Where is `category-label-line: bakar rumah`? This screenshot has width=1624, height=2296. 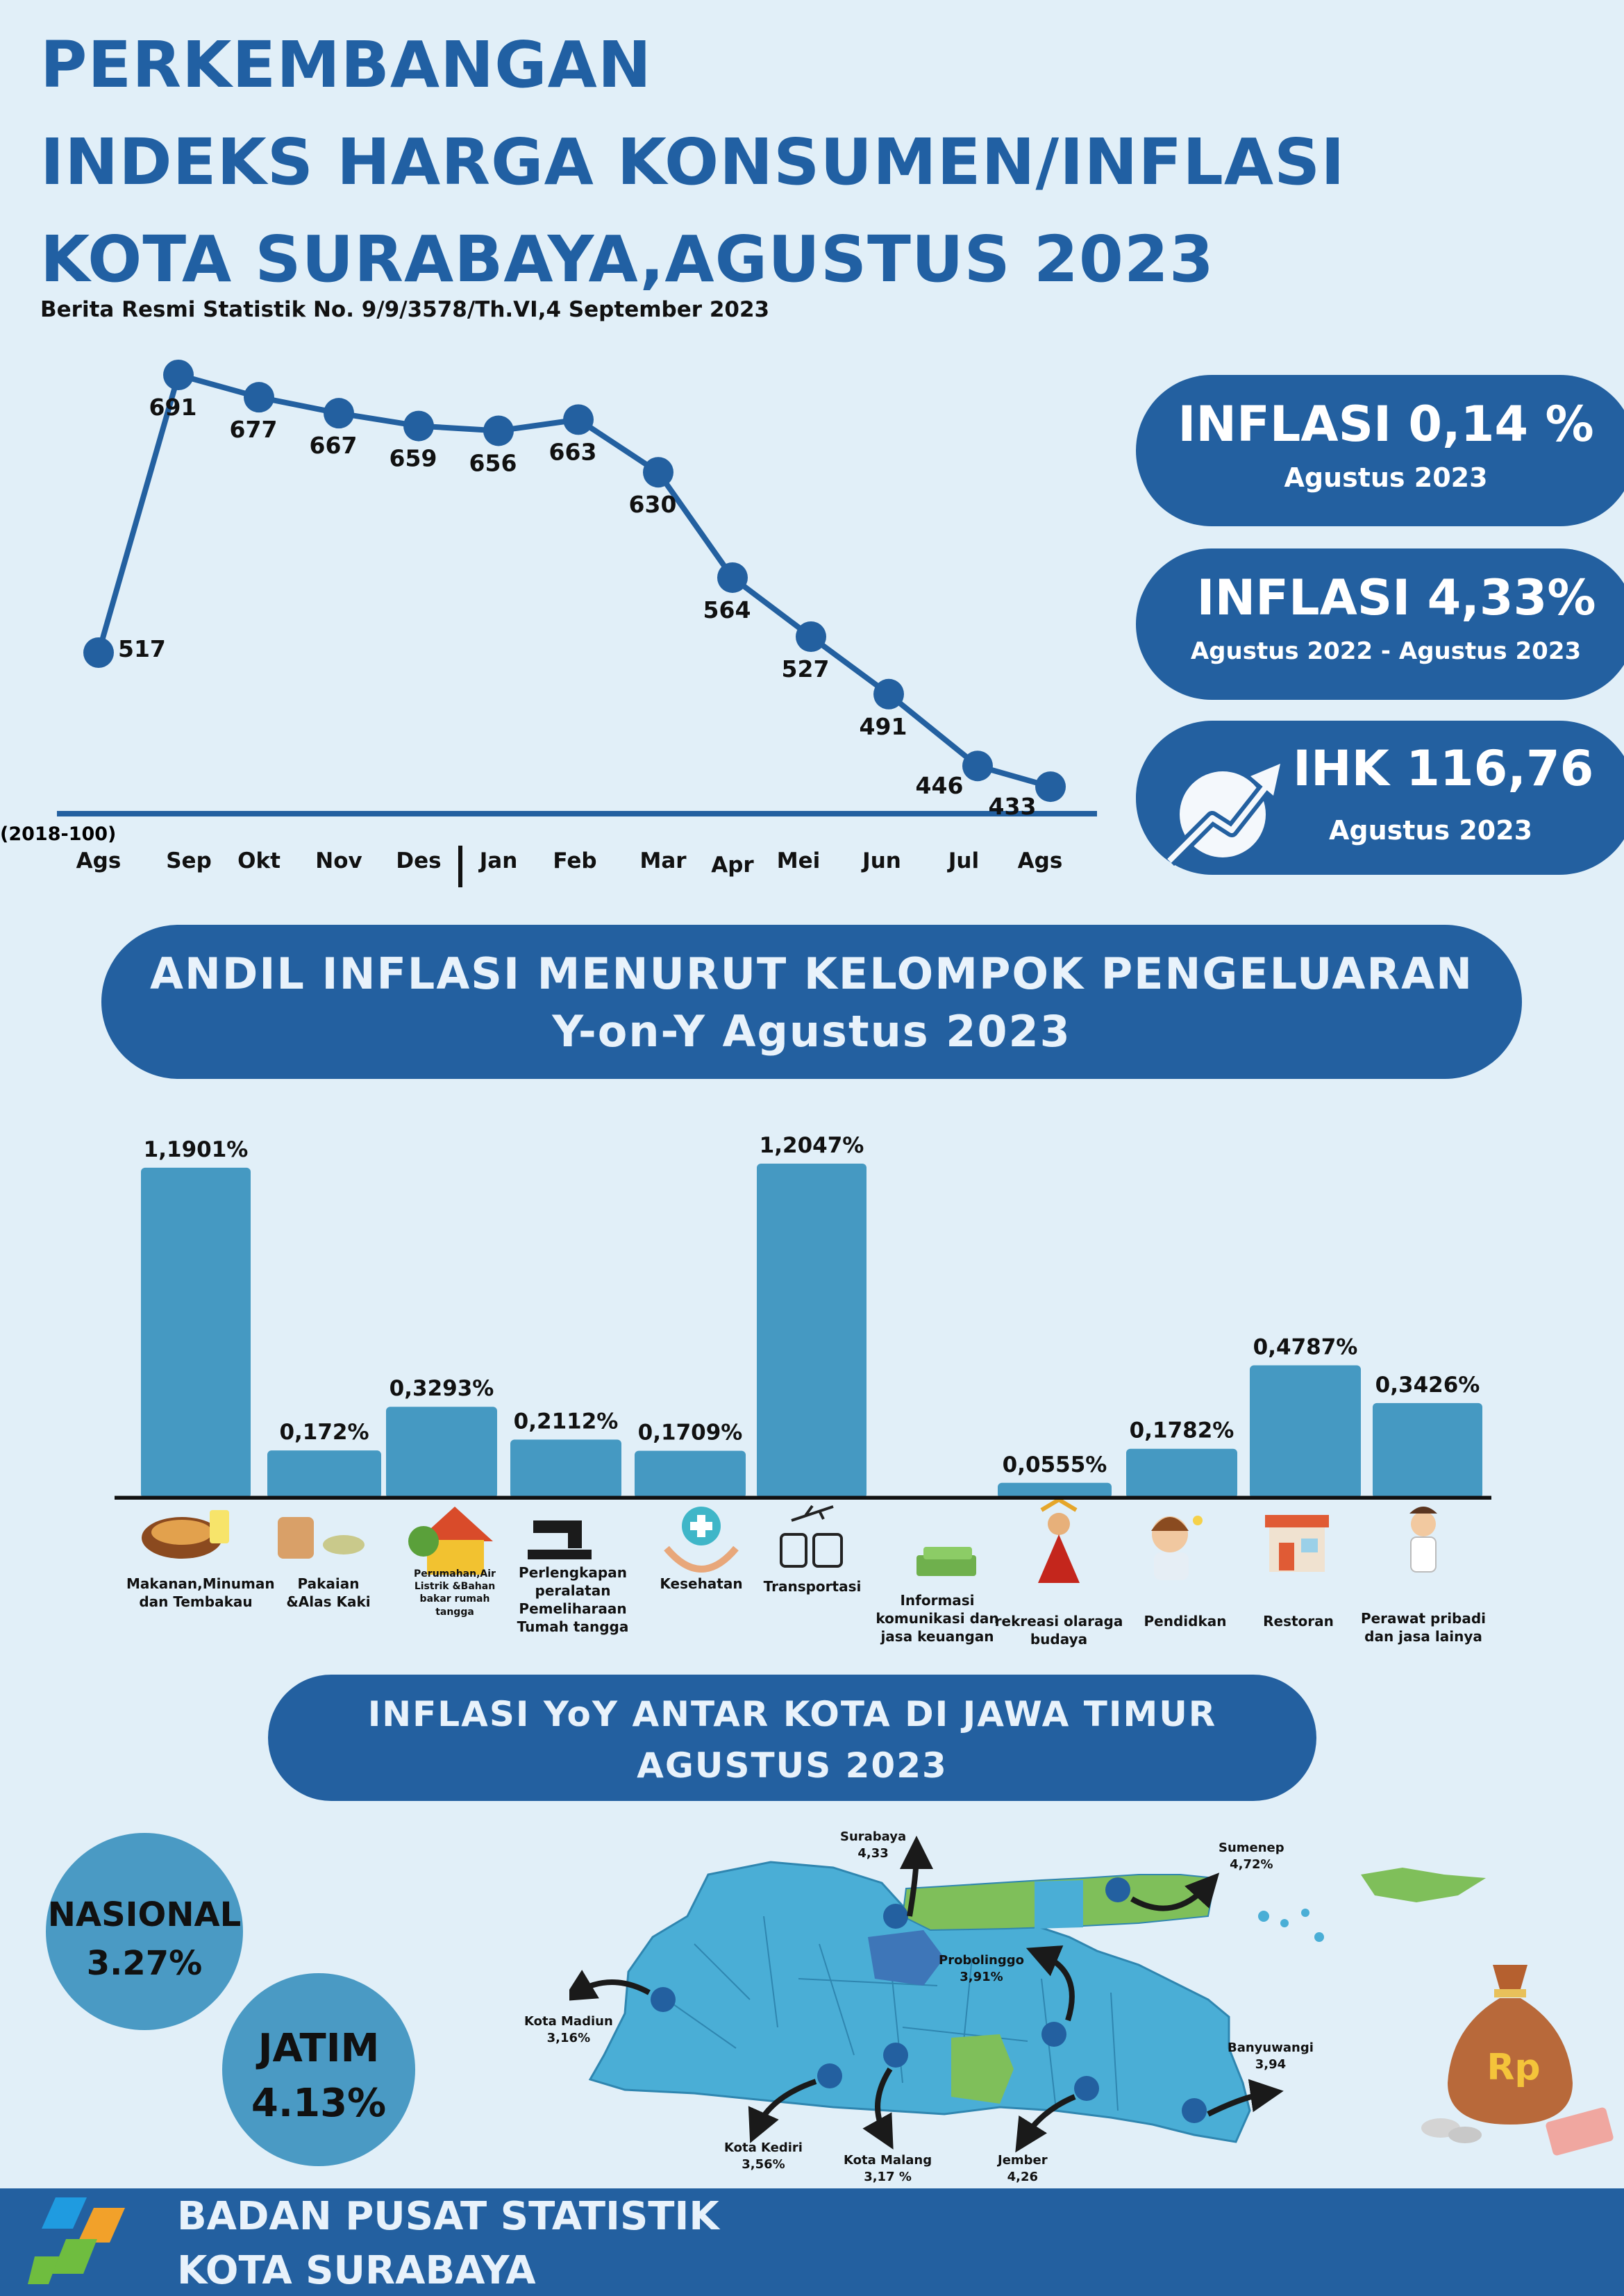 category-label-line: bakar rumah is located at coordinates (454, 1599).